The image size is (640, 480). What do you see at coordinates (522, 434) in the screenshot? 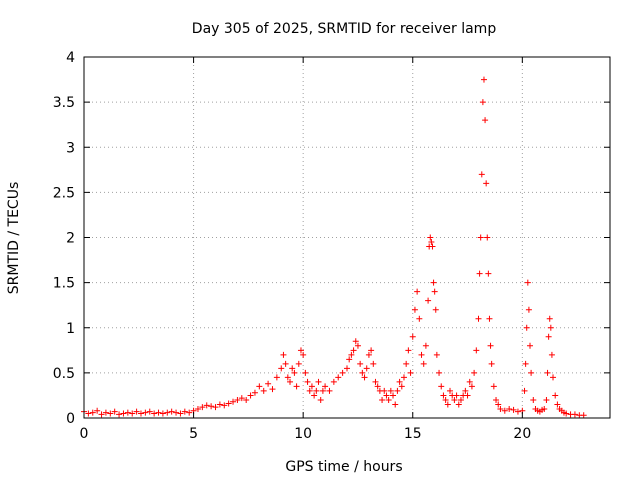
I see `x-tick-label: 20` at bounding box center [522, 434].